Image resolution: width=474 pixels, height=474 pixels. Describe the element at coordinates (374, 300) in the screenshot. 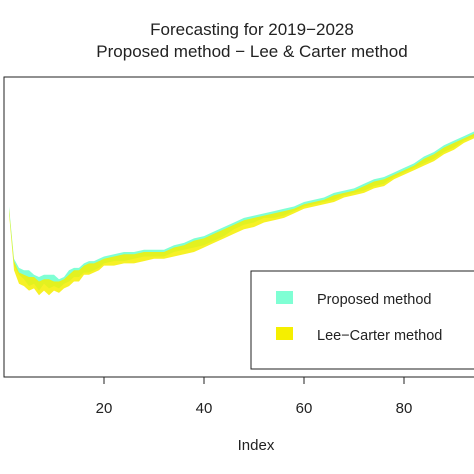

I see `legend-label-proposed: Proposed method` at that location.